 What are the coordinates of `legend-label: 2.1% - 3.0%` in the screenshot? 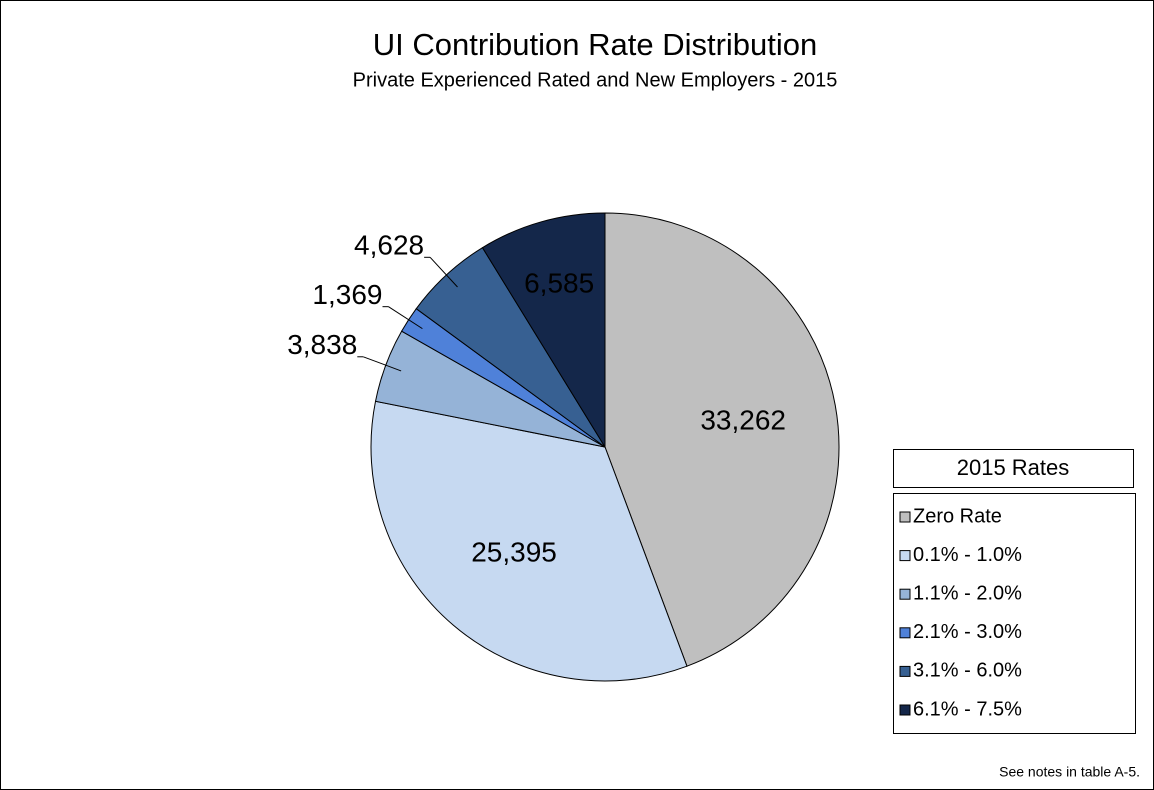 It's located at (967, 632).